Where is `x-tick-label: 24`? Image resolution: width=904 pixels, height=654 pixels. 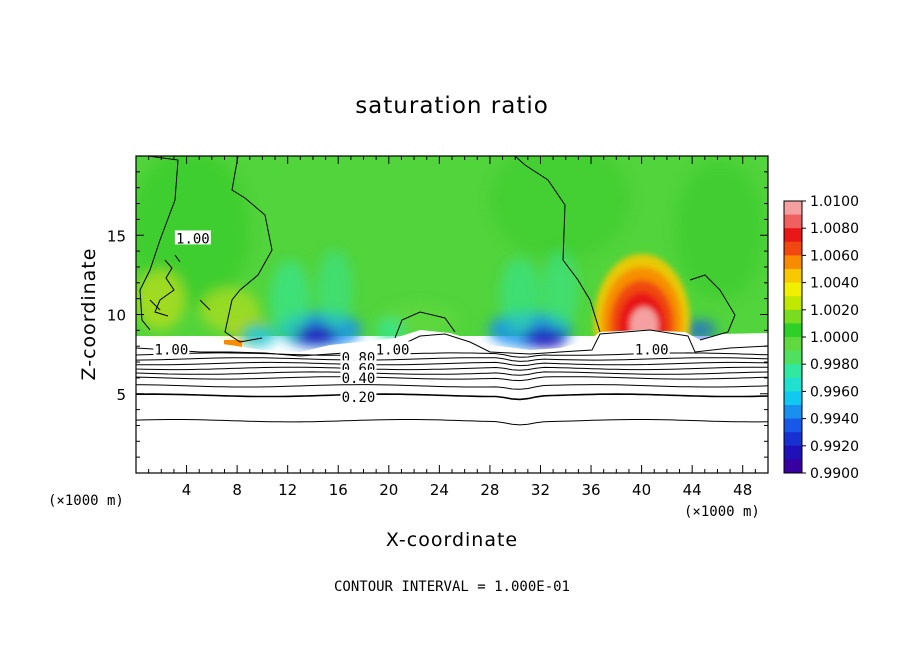
x-tick-label: 24 is located at coordinates (439, 490).